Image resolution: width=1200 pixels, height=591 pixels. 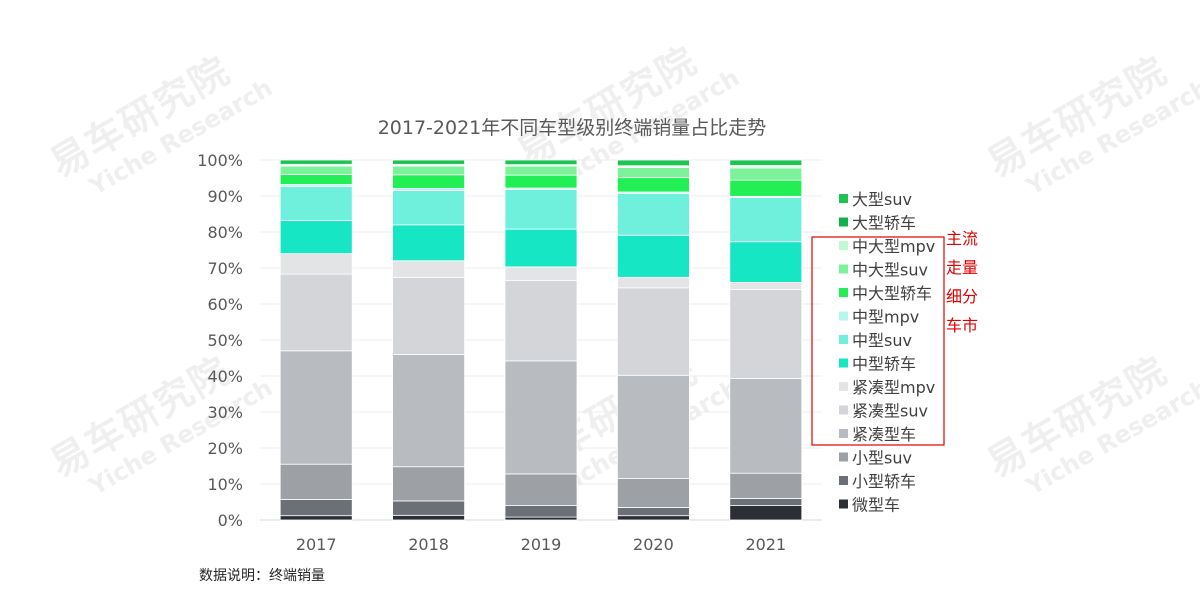 I want to click on highlight-box, so click(x=878, y=341).